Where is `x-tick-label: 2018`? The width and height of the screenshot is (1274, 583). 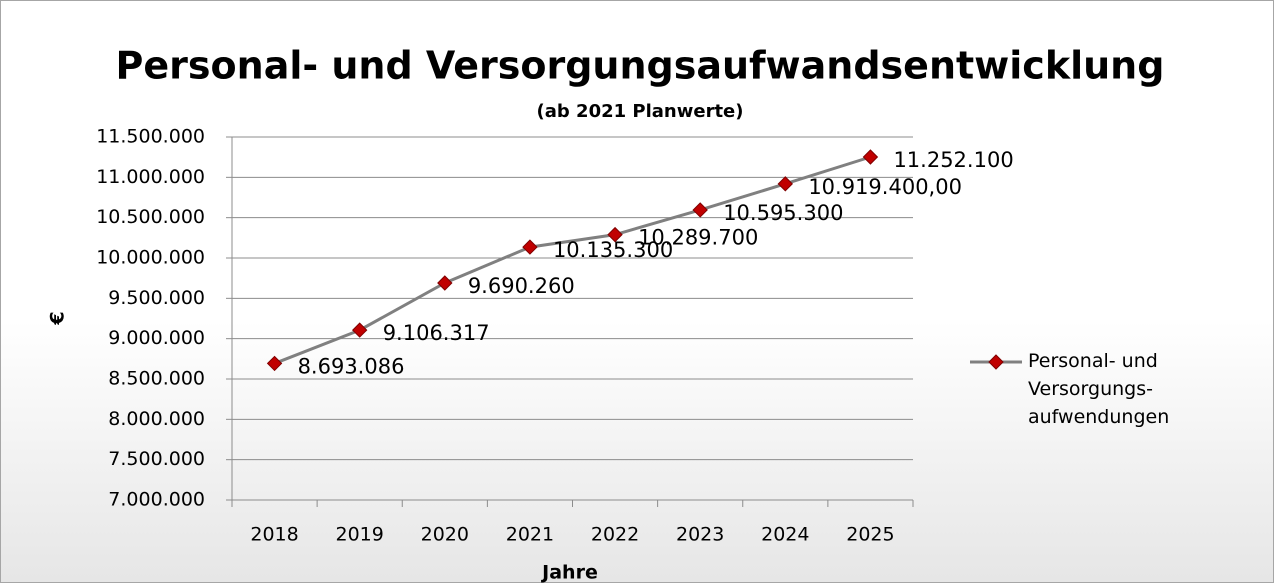
x-tick-label: 2018 is located at coordinates (274, 535).